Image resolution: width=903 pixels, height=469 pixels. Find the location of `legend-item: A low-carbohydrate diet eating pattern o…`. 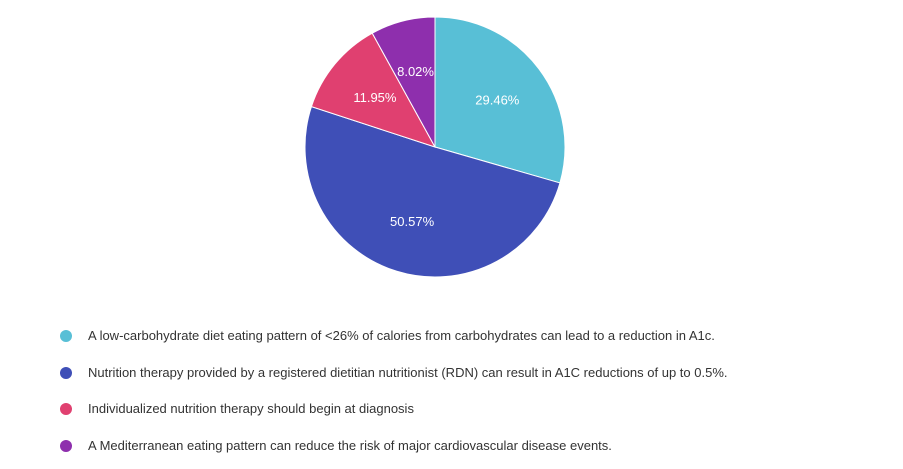

legend-item: A low-carbohydrate diet eating pattern o… is located at coordinates (394, 341).